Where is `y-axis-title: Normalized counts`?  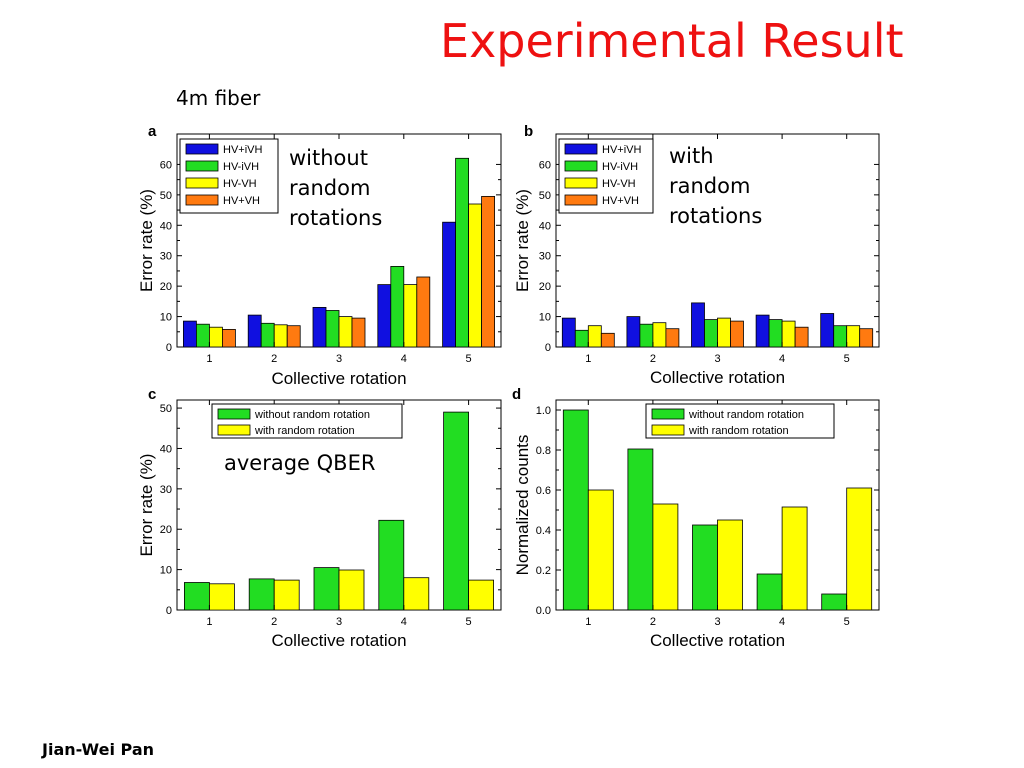 y-axis-title: Normalized counts is located at coordinates (522, 505).